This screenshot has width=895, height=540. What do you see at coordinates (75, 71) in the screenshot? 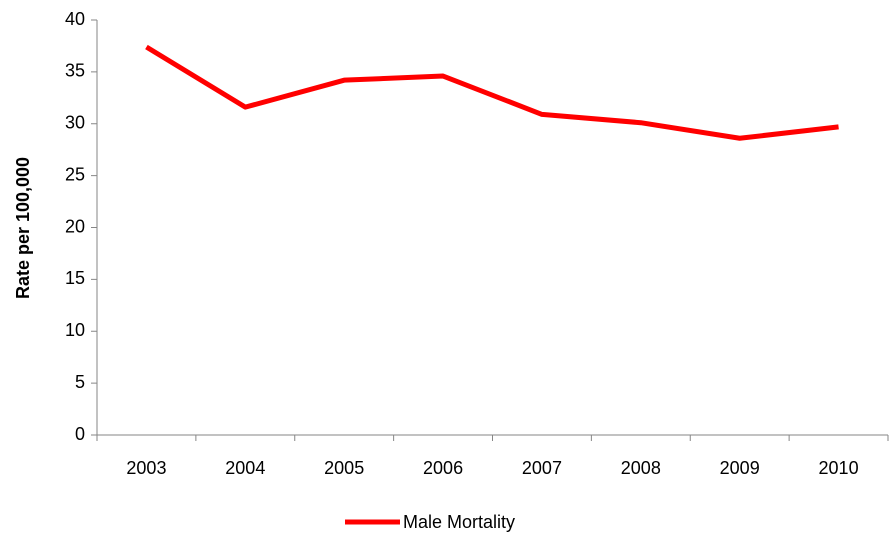
I see `y-tick-label: 35` at bounding box center [75, 71].